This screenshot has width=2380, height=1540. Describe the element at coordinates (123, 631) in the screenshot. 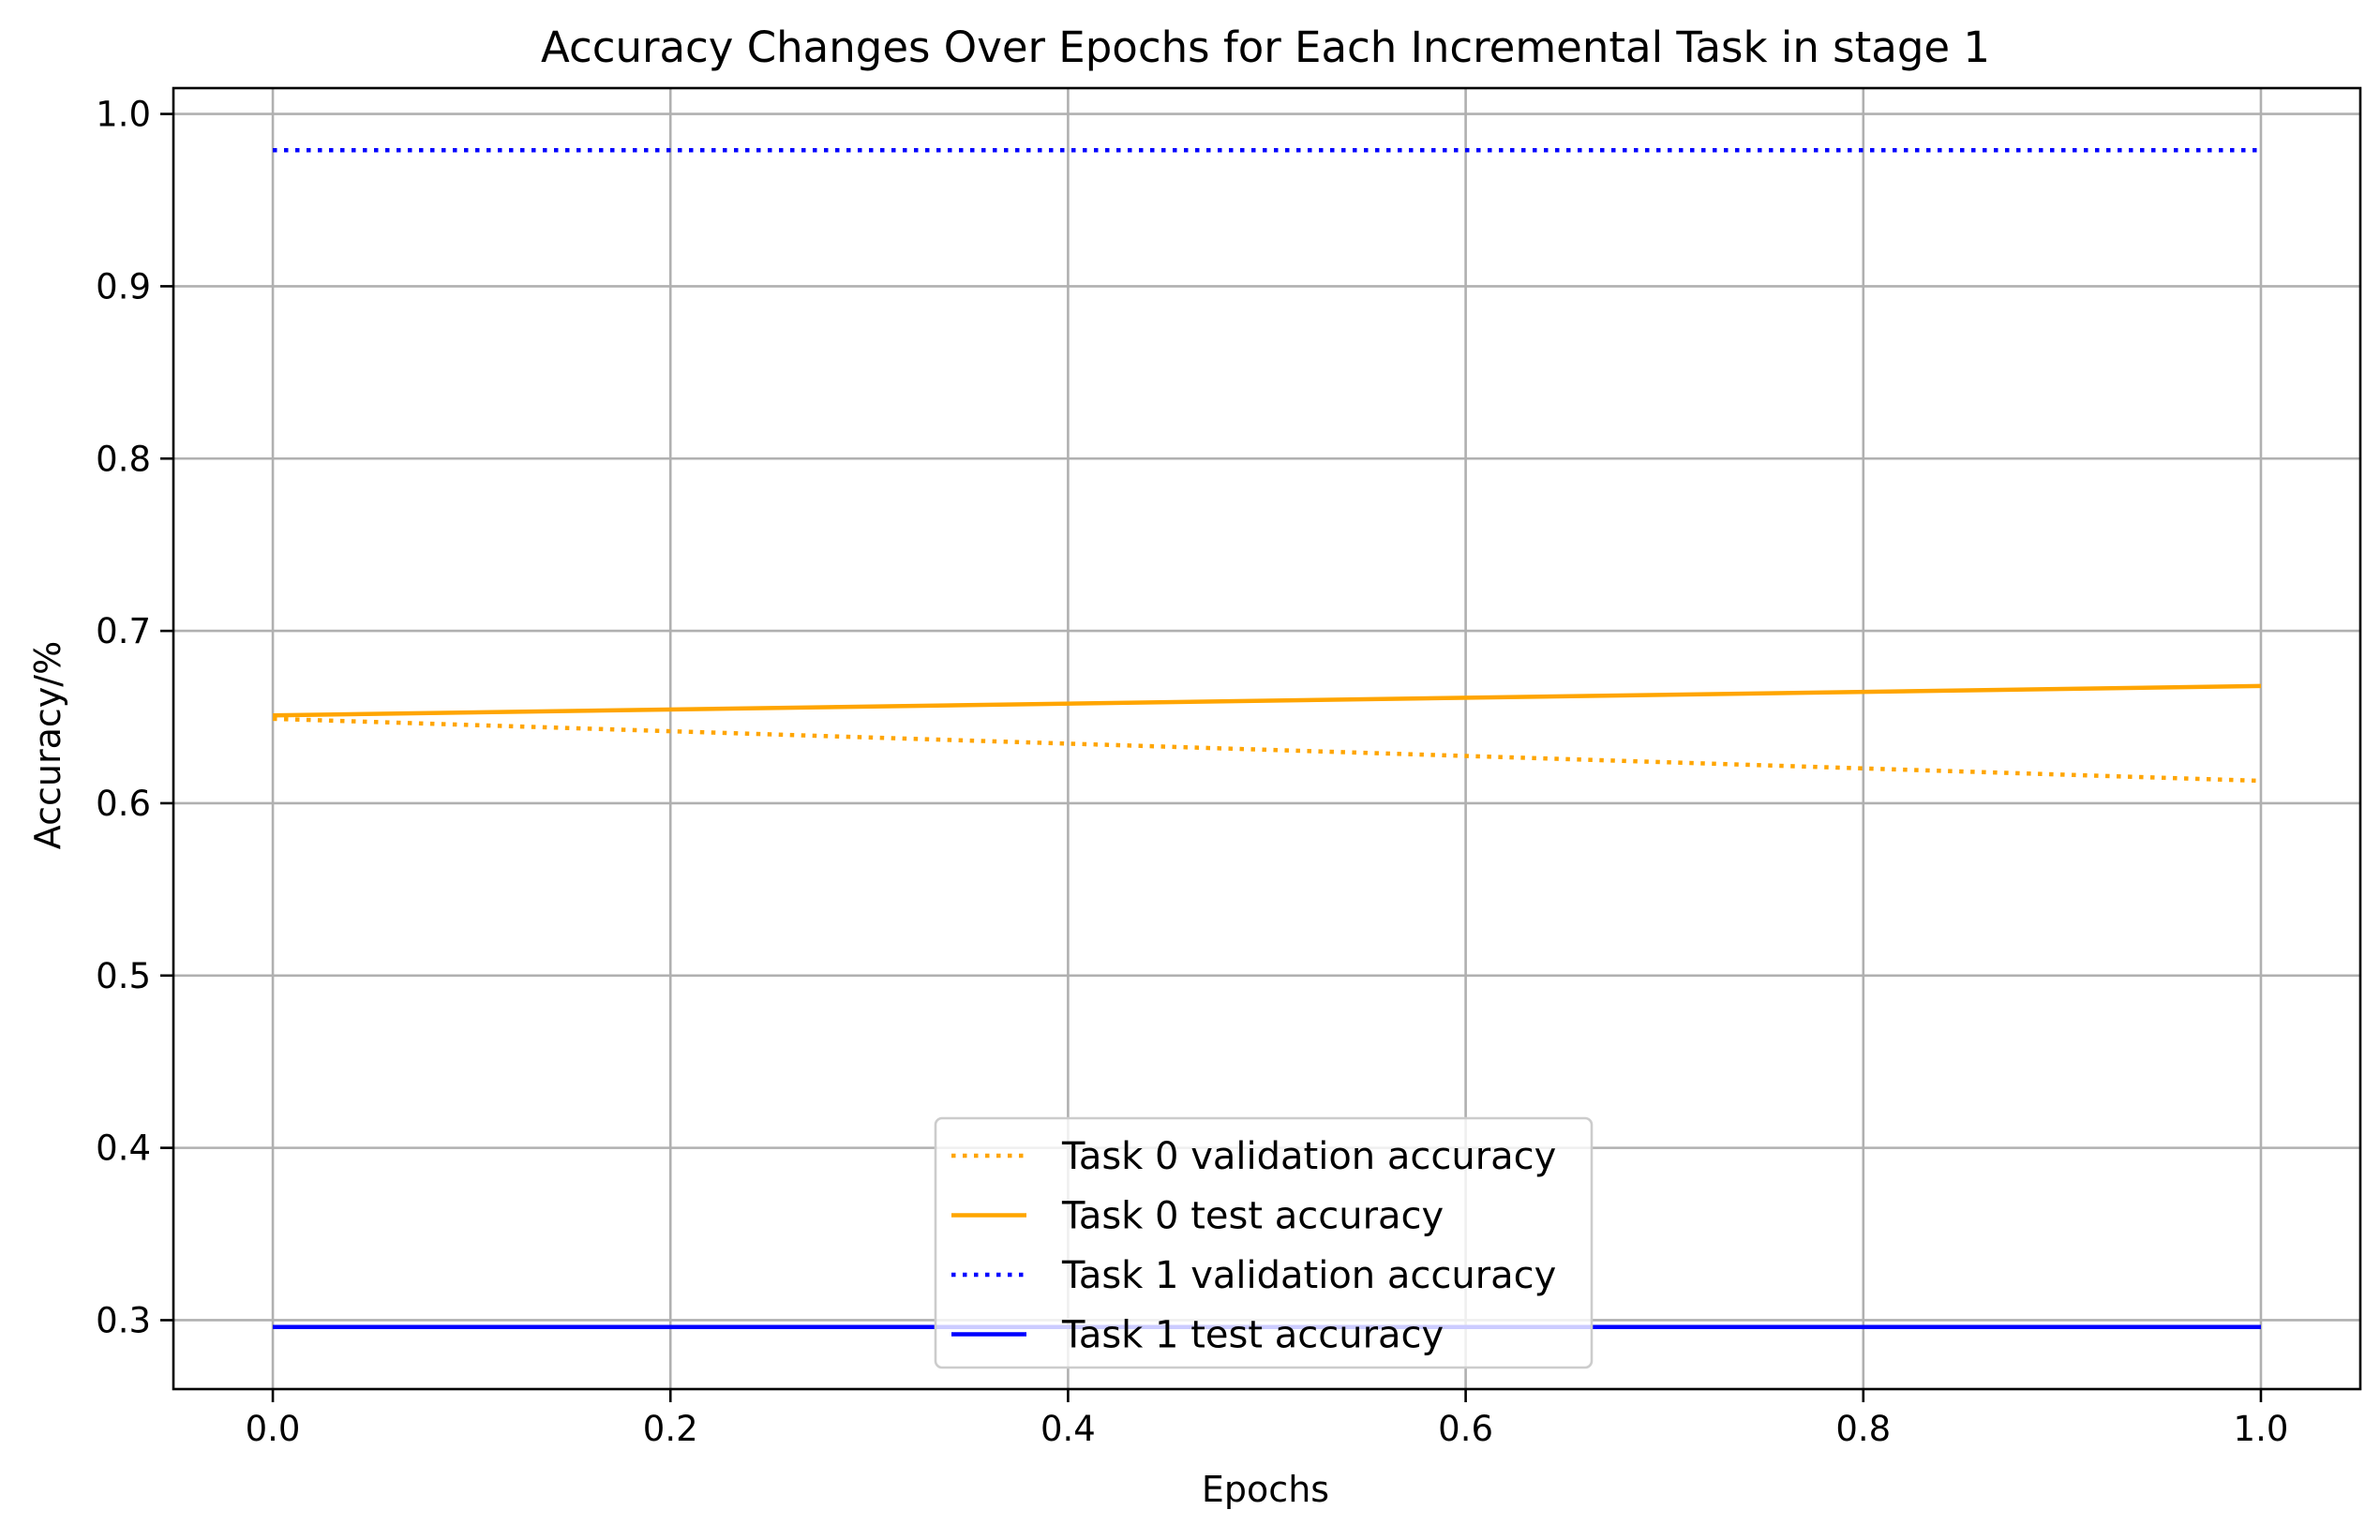

I see `y-tick-label: 0.7` at that location.